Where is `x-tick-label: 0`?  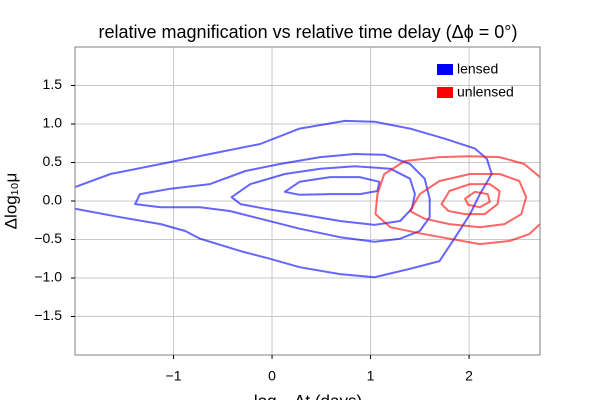
x-tick-label: 0 is located at coordinates (272, 376).